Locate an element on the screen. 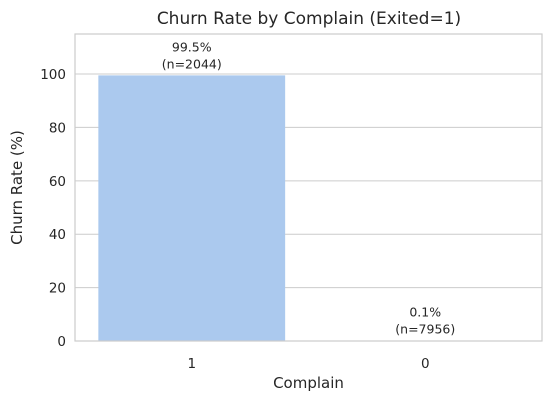  chart-title: Churn Rate by Complain (Exited=1) is located at coordinates (309, 19).